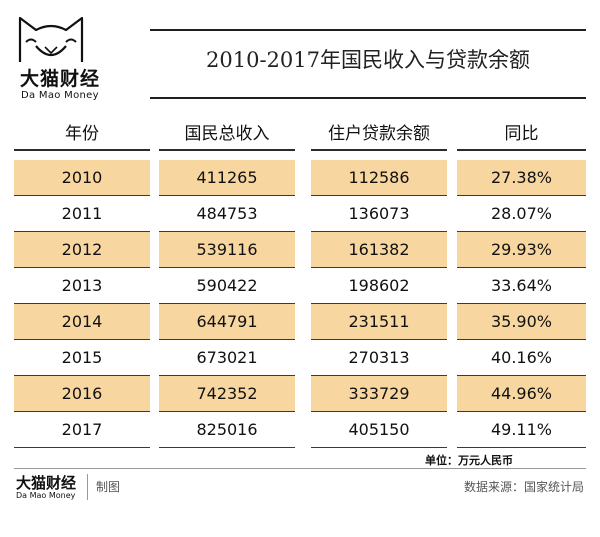  What do you see at coordinates (227, 394) in the screenshot?
I see `cell-gni: 742352` at bounding box center [227, 394].